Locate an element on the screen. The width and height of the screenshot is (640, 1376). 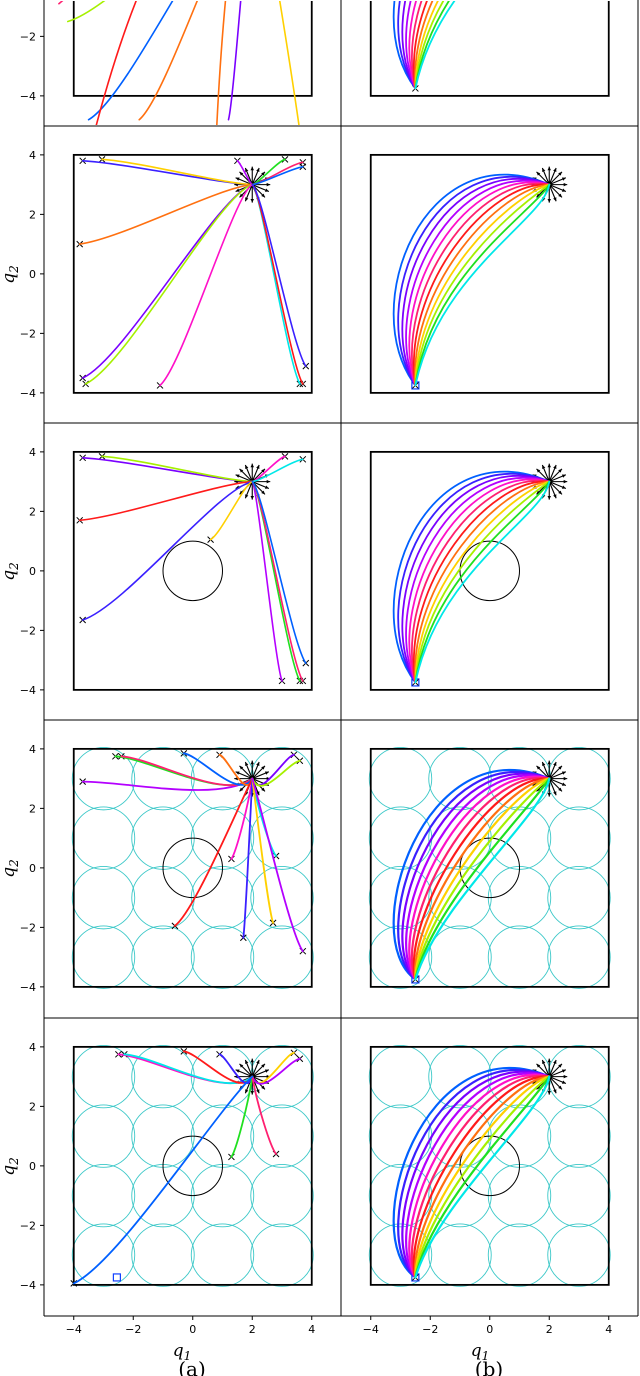
panel-r1-c1 is located at coordinates (489, 273).